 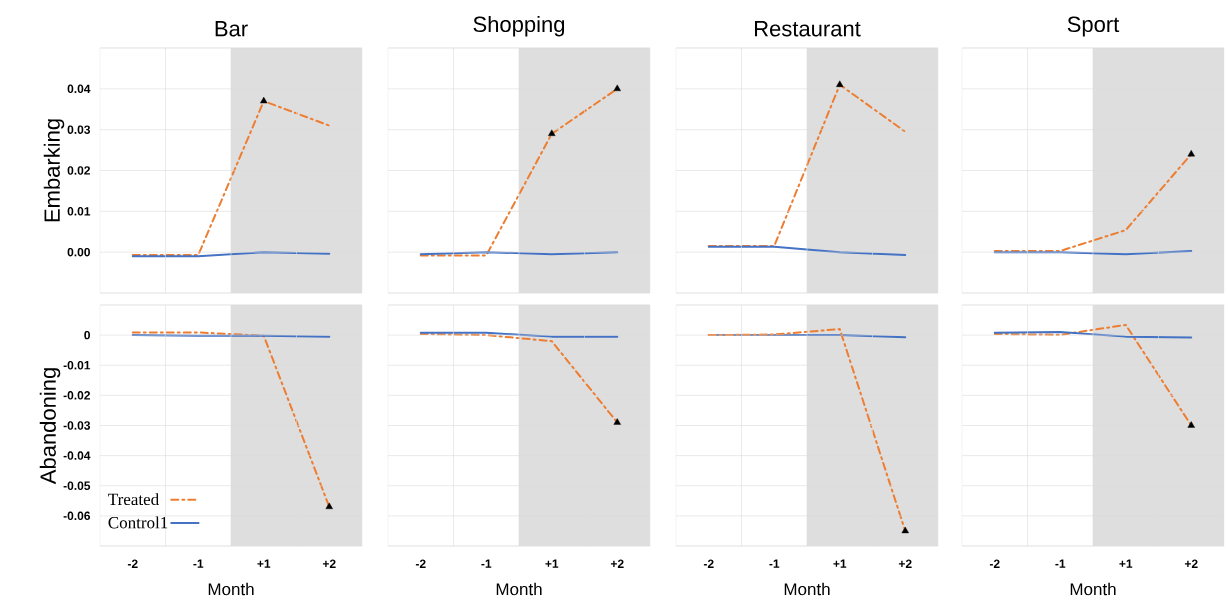 What do you see at coordinates (231, 29) in the screenshot?
I see `chart-title: Bar` at bounding box center [231, 29].